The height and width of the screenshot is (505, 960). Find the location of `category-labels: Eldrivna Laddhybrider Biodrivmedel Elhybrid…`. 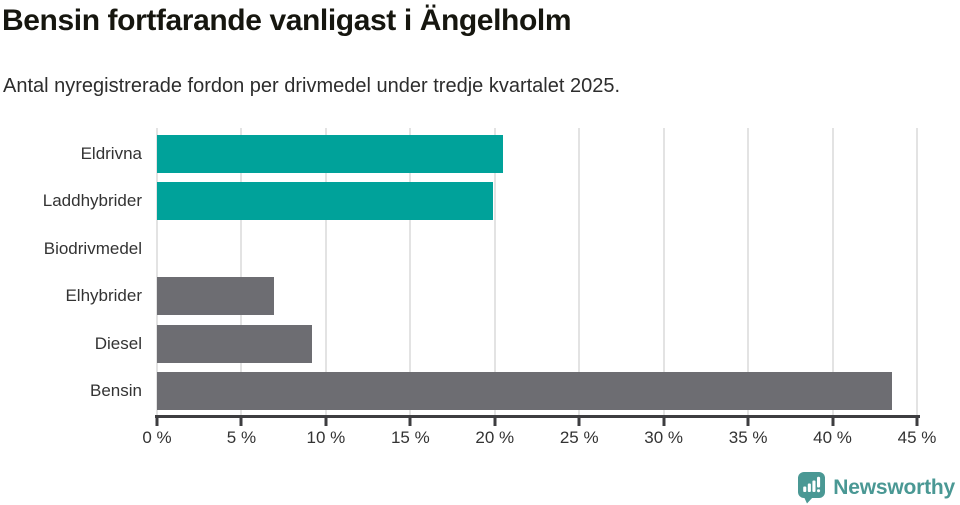

category-labels: Eldrivna Laddhybrider Biodrivmedel Elhybrid… is located at coordinates (71, 272).